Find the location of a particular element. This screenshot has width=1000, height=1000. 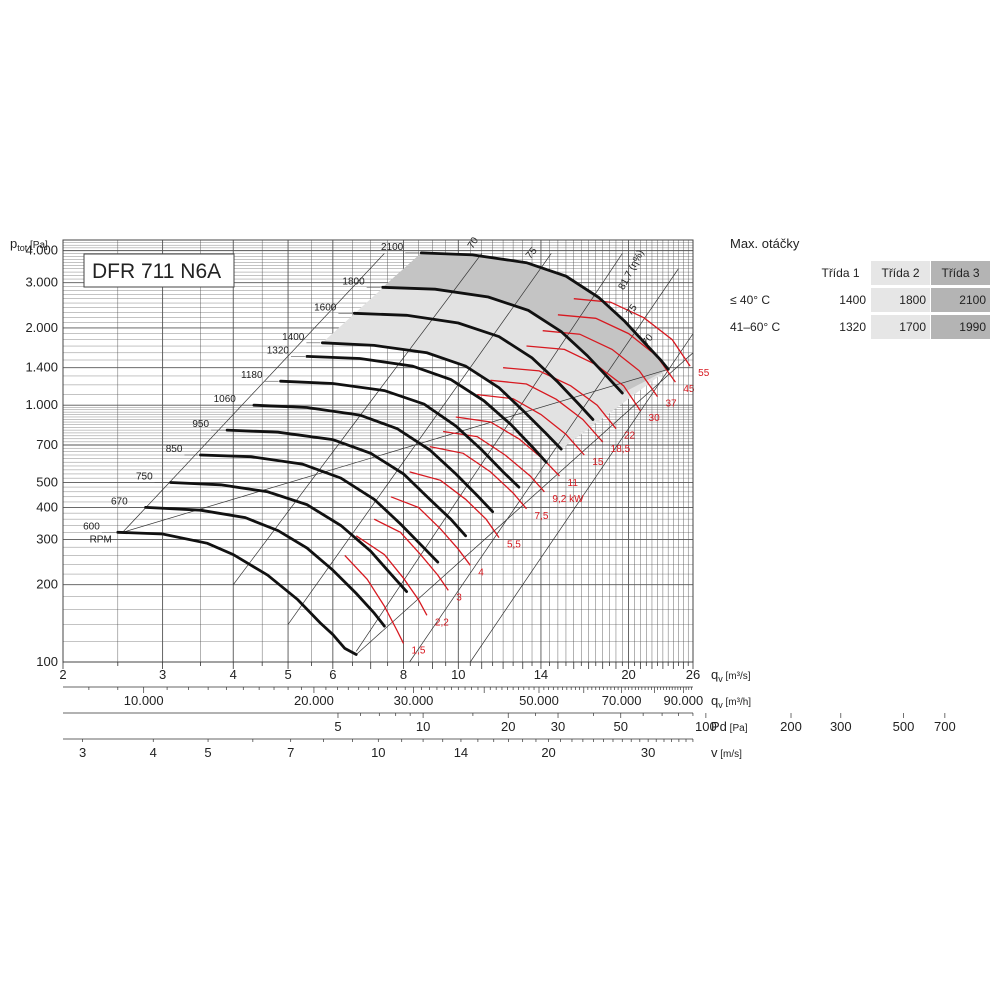

x-tick-label: 200 is located at coordinates (791, 726).